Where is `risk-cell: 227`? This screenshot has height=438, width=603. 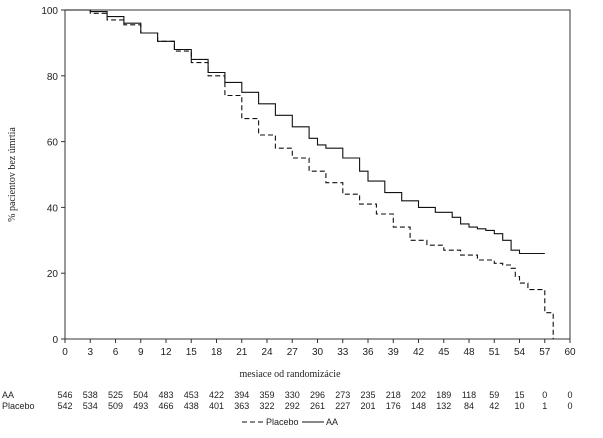
risk-cell: 227 is located at coordinates (342, 406).